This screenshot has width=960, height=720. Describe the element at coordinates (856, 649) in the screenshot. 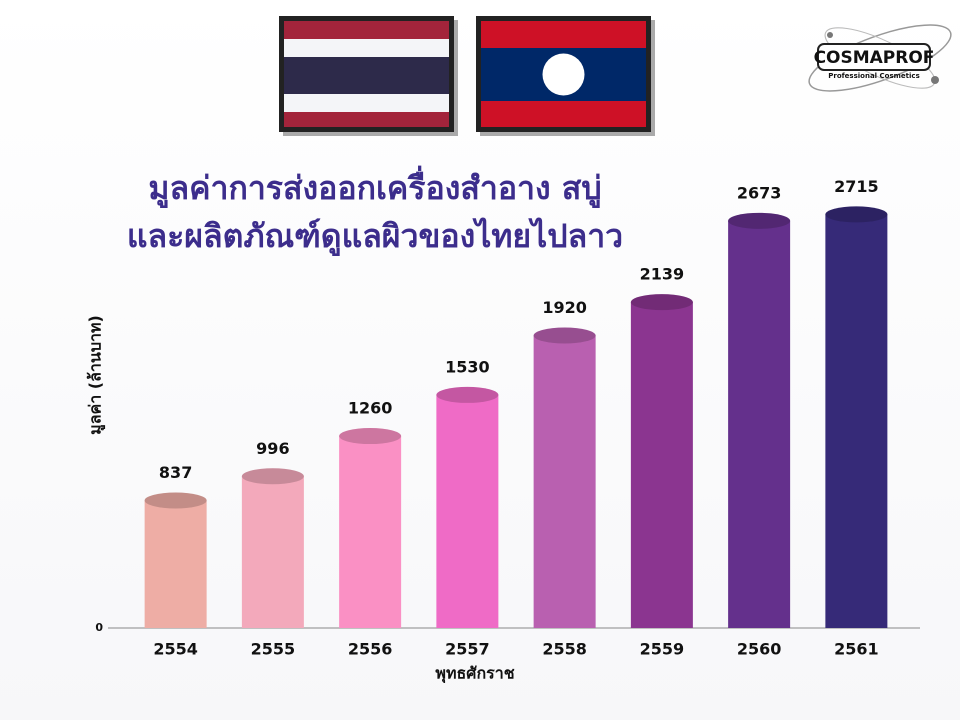

I see `x-tick-label: 2561` at that location.